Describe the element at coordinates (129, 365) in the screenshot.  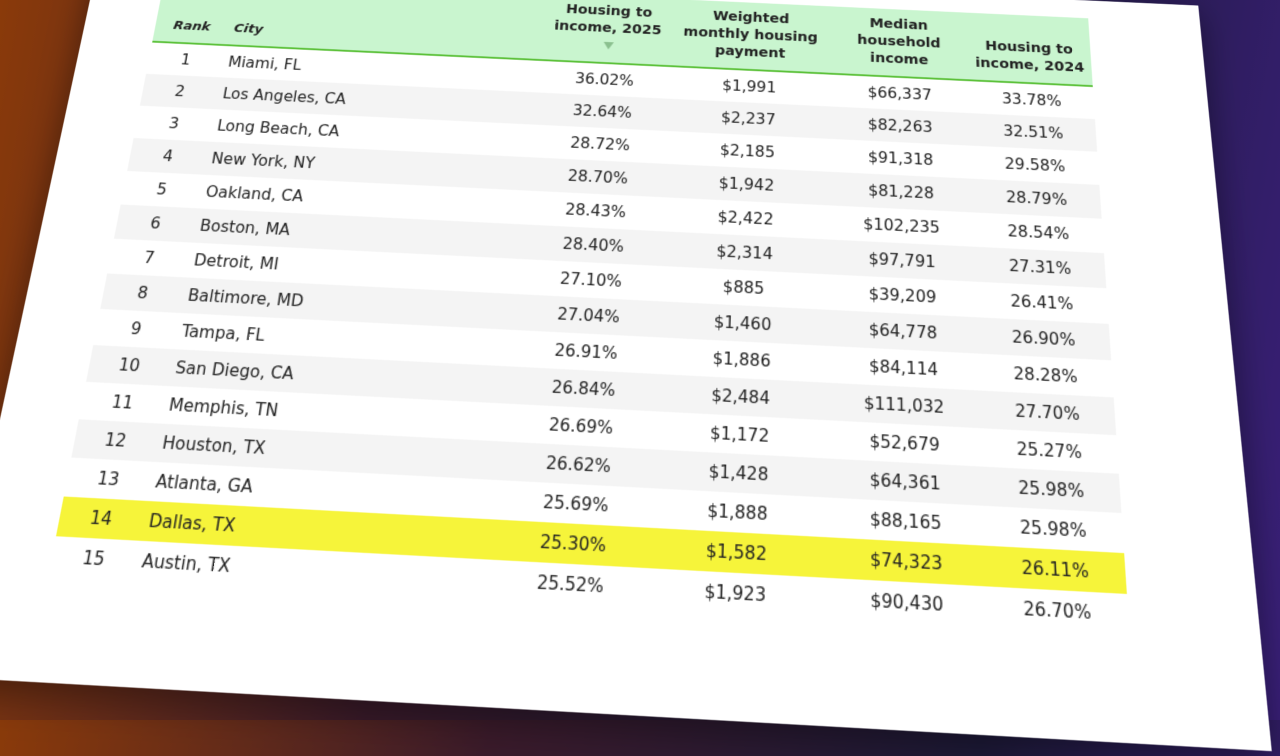
I see `rank-cell: 10` at that location.